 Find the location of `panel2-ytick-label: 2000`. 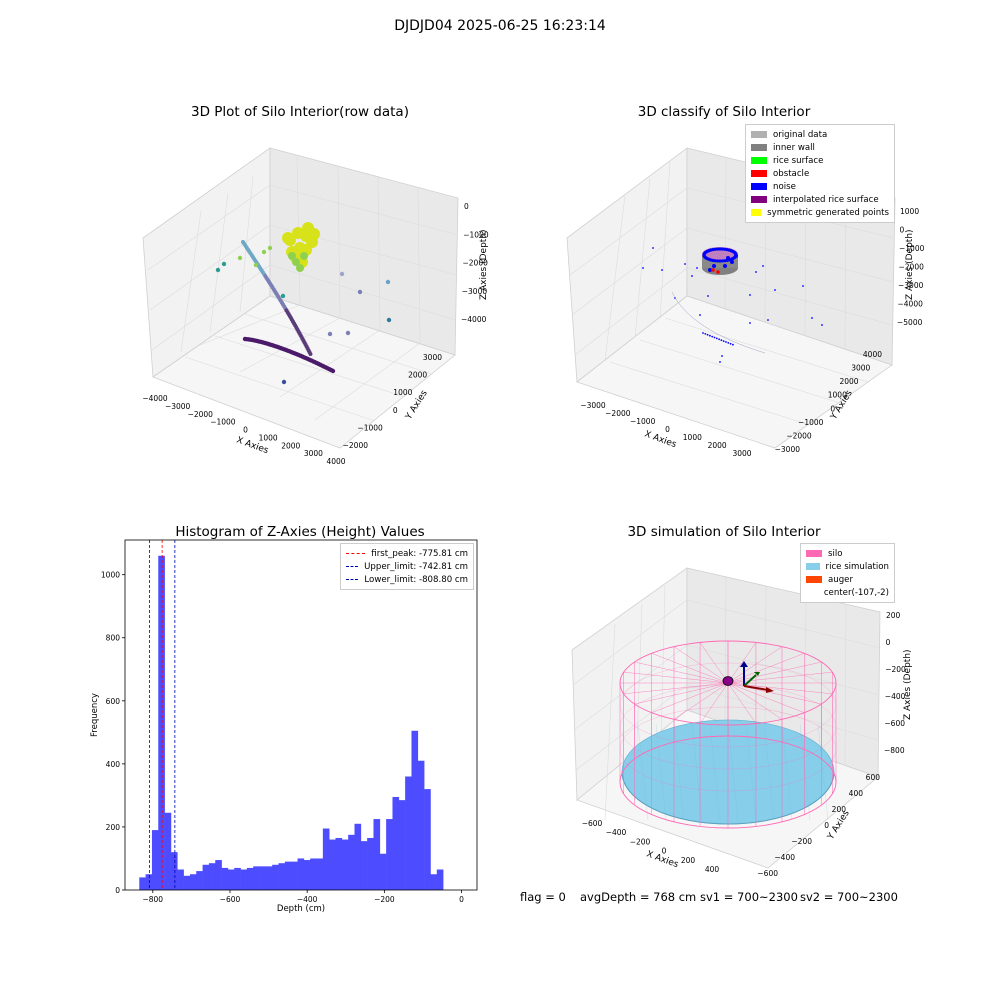

panel2-ytick-label: 2000 is located at coordinates (848, 381).